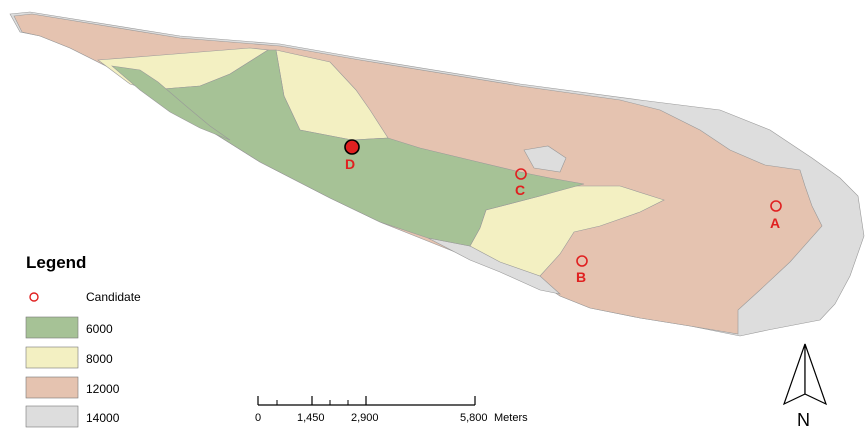 The image size is (866, 432). Describe the element at coordinates (474, 418) in the screenshot. I see `scale-label-5800: 5,800` at that location.